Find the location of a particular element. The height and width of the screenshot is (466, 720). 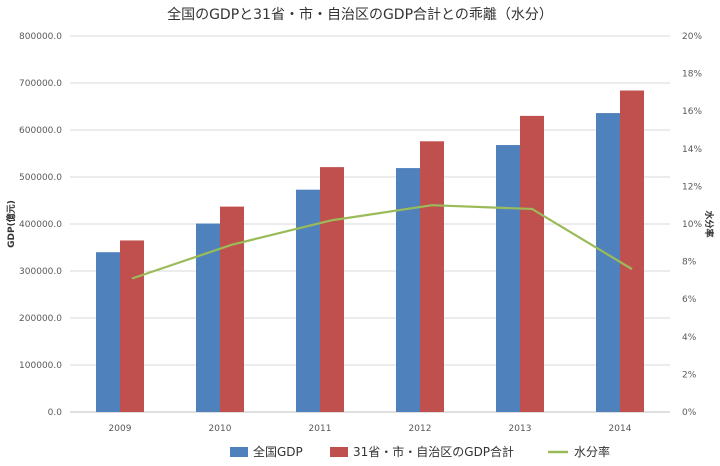

y-left-tick-label: 400000.0 is located at coordinates (40, 225).